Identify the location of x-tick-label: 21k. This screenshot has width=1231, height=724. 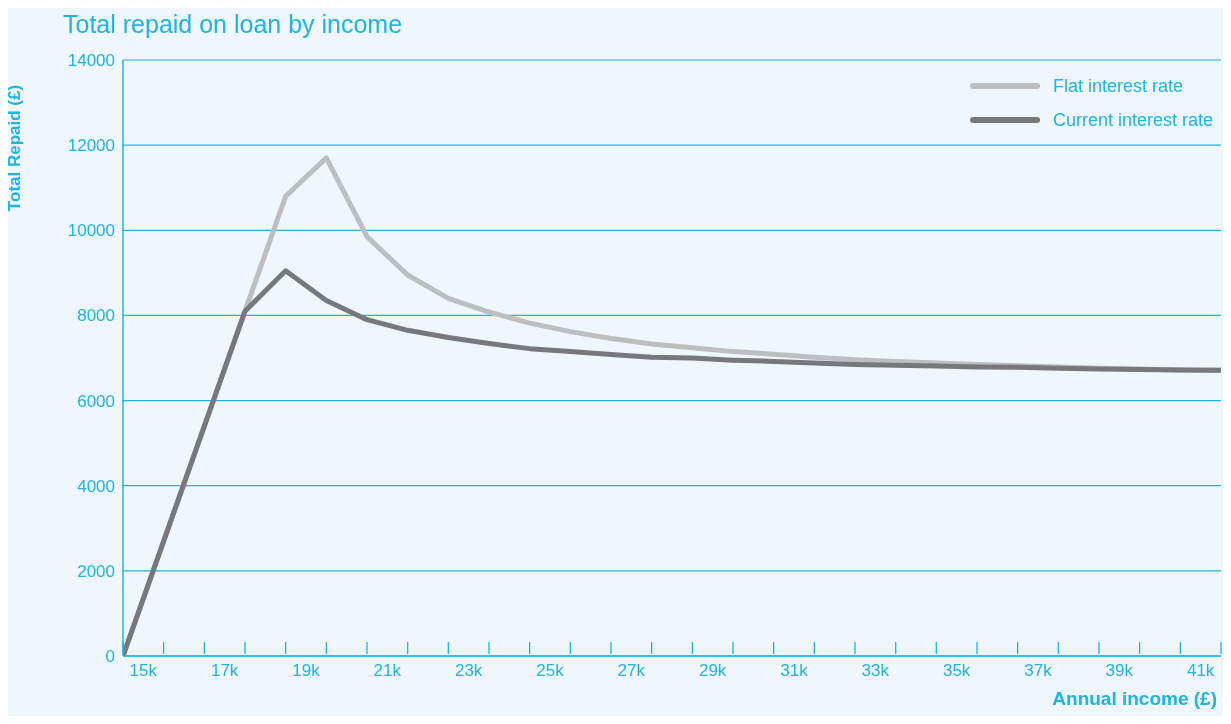
(387, 670).